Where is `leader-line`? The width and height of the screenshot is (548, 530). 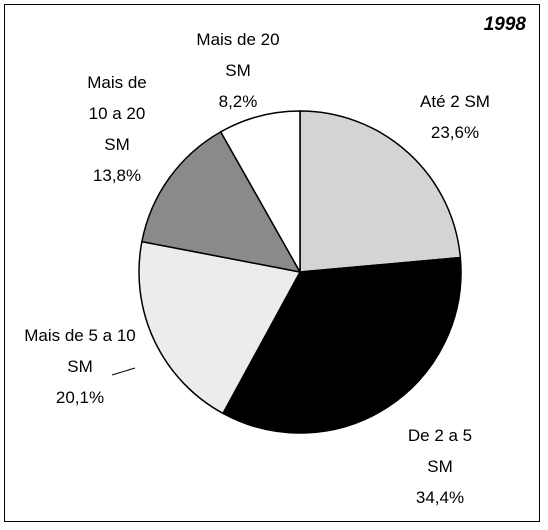 leader-line is located at coordinates (123, 371).